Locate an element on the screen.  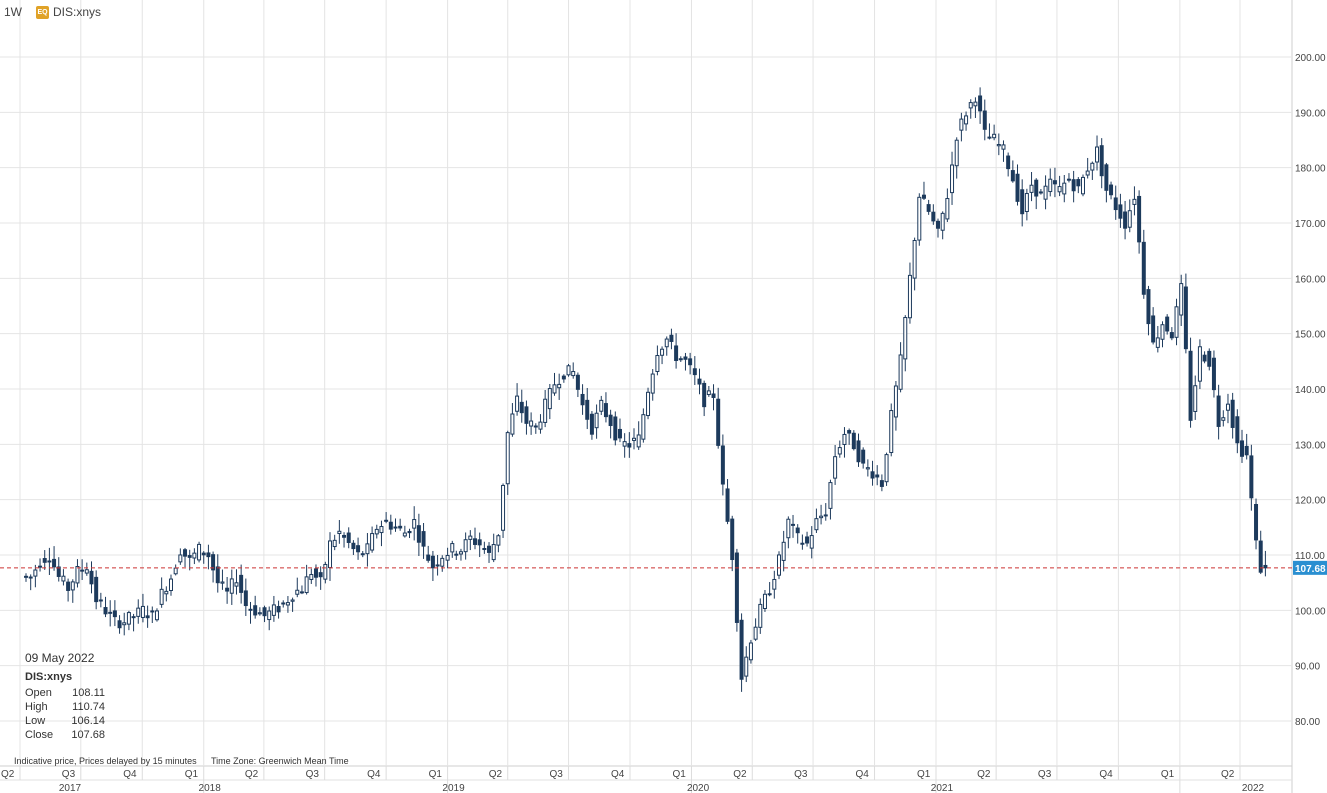
x-quarter-label: Q3 is located at coordinates (557, 774).